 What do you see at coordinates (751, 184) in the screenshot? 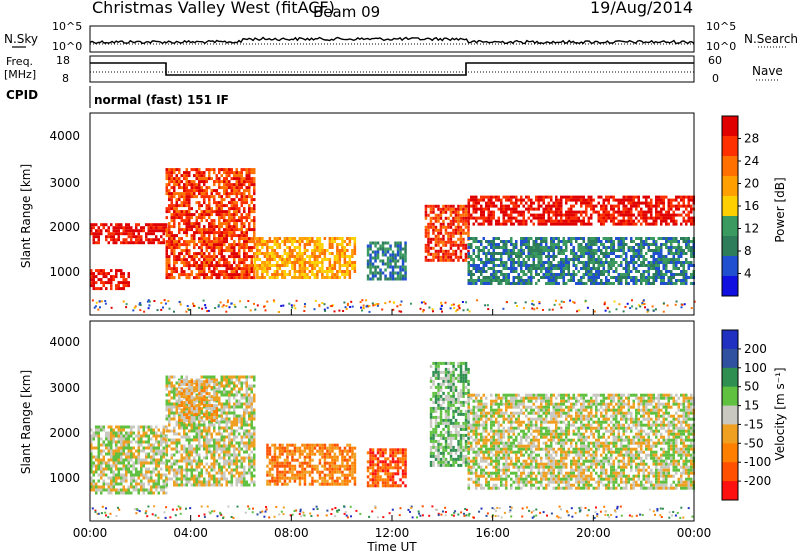
I see `power-colorbar-tick: 20` at bounding box center [751, 184].